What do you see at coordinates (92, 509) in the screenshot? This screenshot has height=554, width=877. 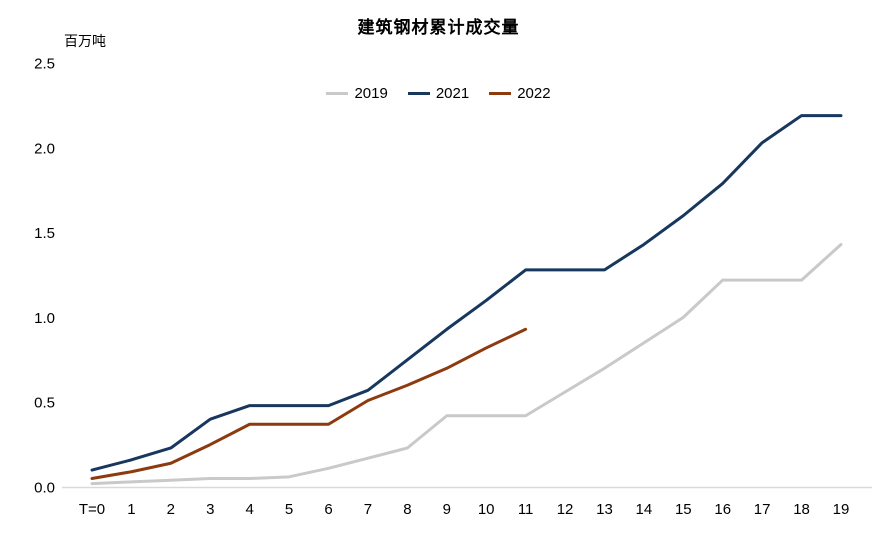 I see `x-tick-label: T=0` at bounding box center [92, 509].